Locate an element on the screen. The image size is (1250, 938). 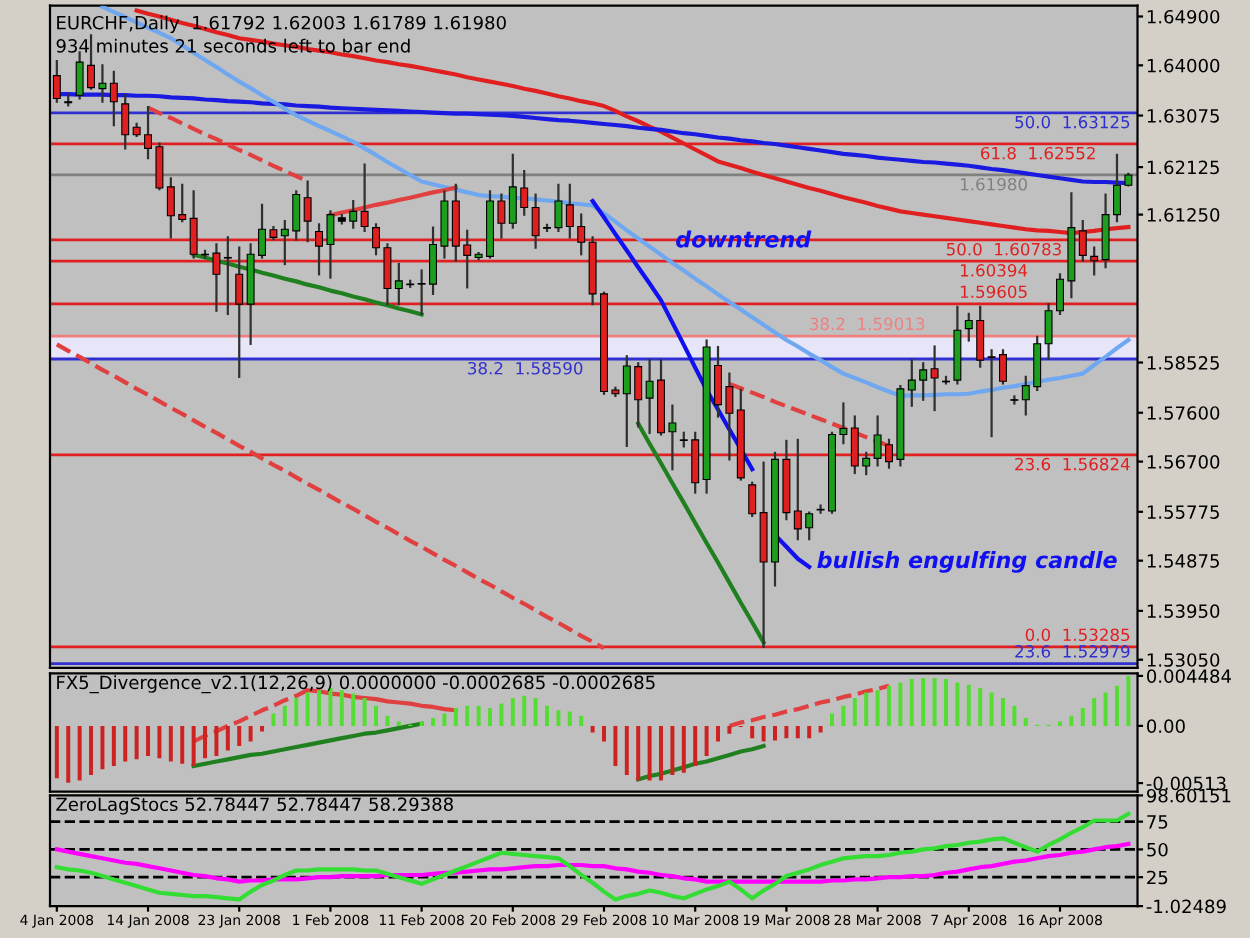
y-tick-label: 1.57600 is located at coordinates (1183, 413).